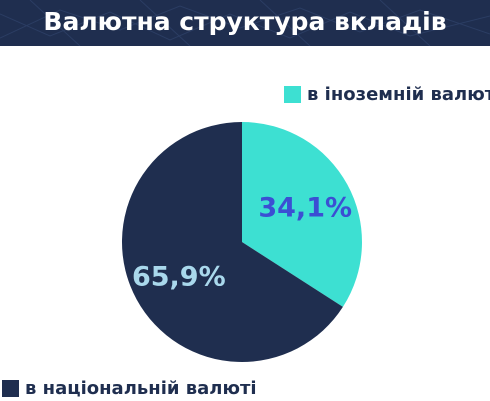  I want to click on banner-pattern, so click(245, 23).